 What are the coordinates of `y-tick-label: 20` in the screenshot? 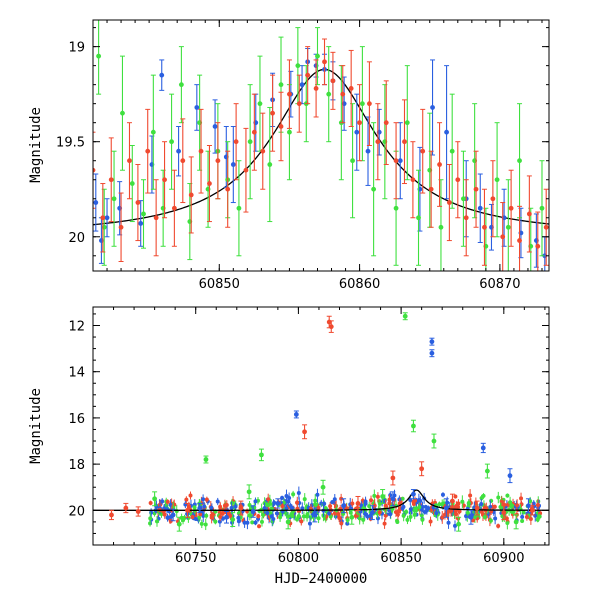 It's located at (76, 511).